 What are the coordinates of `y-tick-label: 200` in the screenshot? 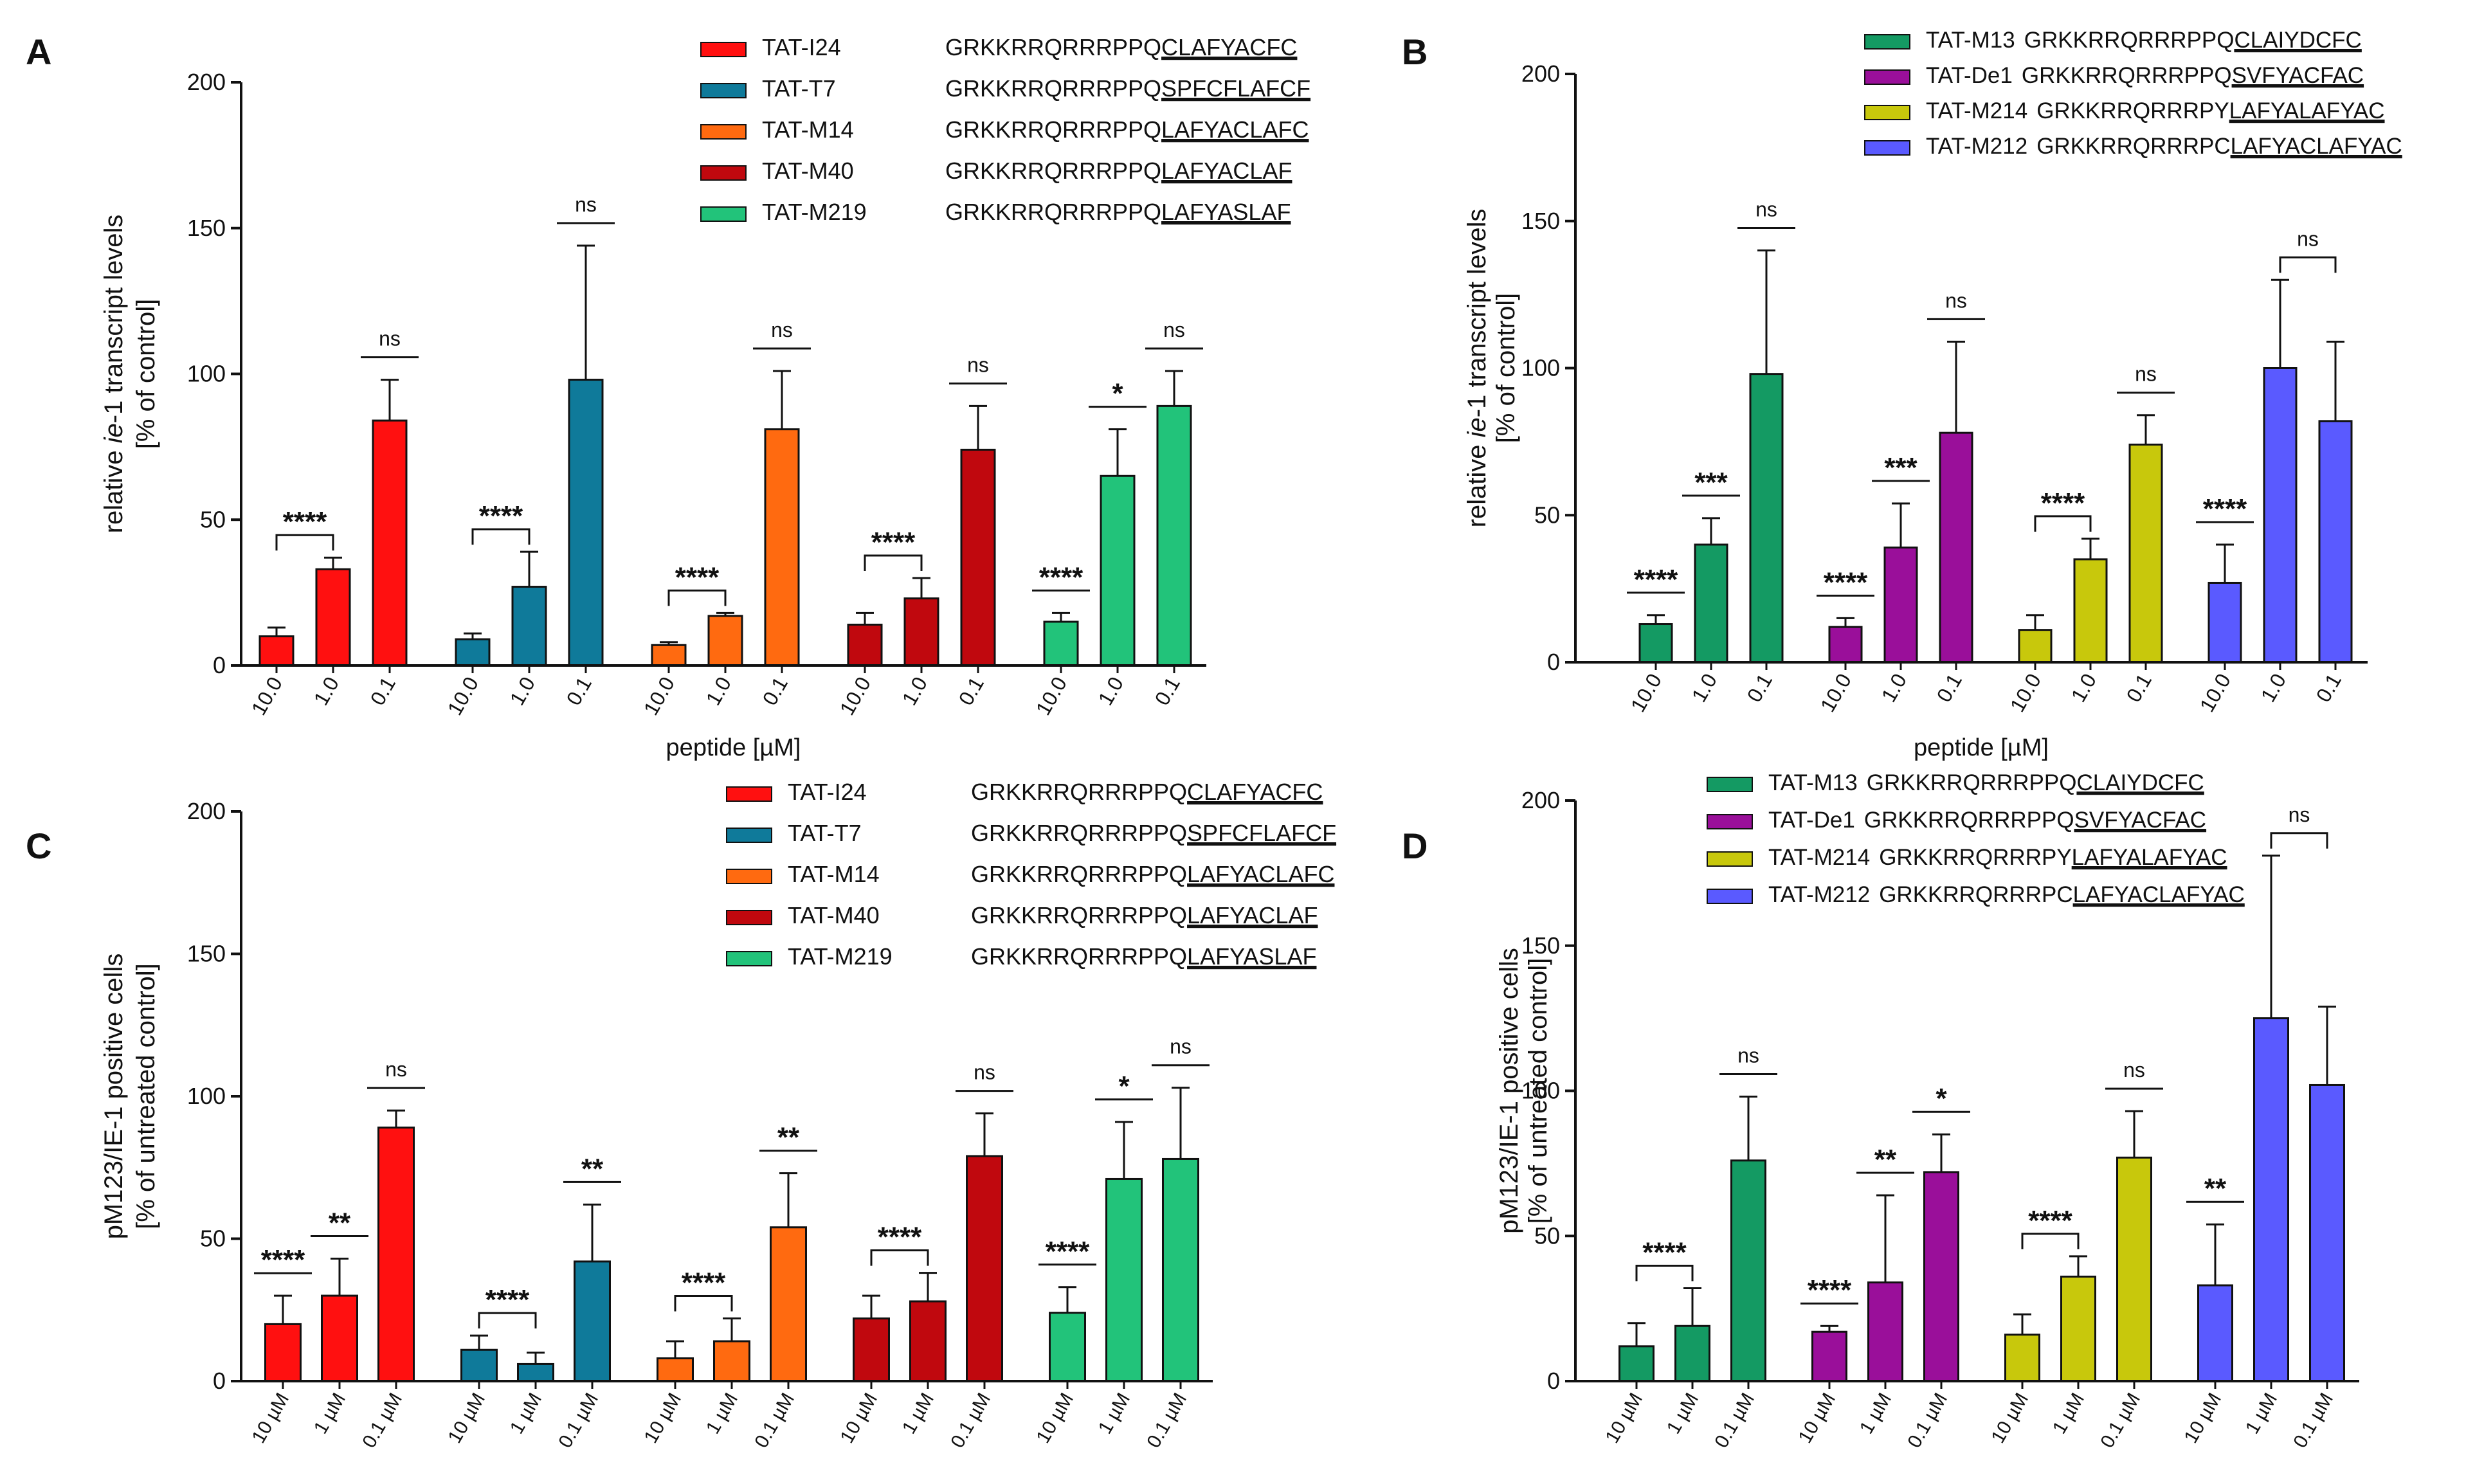 It's located at (1540, 73).